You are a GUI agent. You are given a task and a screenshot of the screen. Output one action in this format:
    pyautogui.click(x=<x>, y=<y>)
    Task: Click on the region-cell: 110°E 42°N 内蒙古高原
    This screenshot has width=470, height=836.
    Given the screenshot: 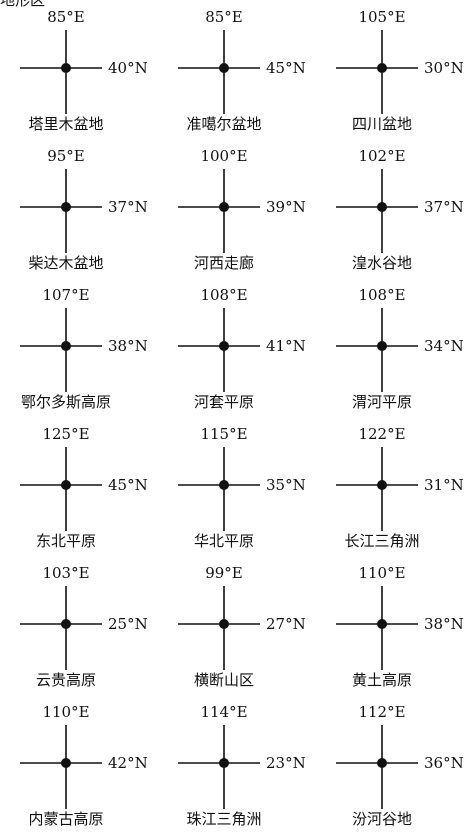 What is the action you would take?
    pyautogui.click(x=83, y=764)
    